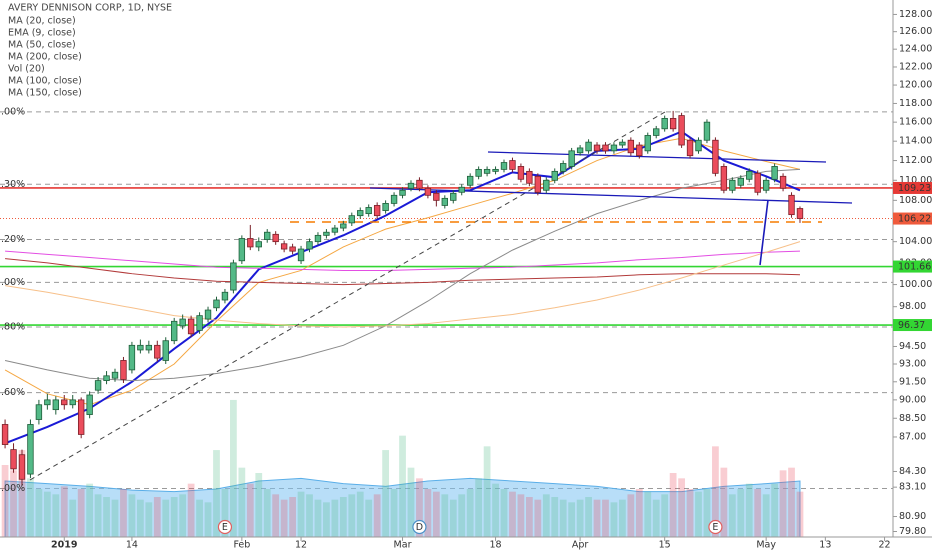  I want to click on event-marker, so click(225, 527).